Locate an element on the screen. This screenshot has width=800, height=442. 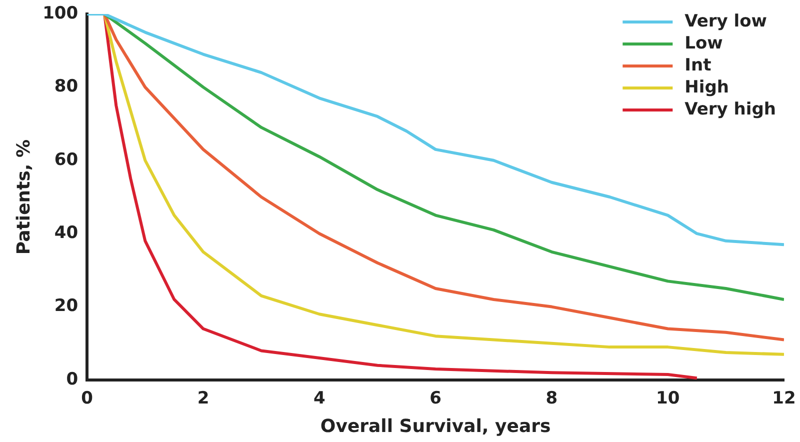
x-tick-label: 6 is located at coordinates (436, 398).